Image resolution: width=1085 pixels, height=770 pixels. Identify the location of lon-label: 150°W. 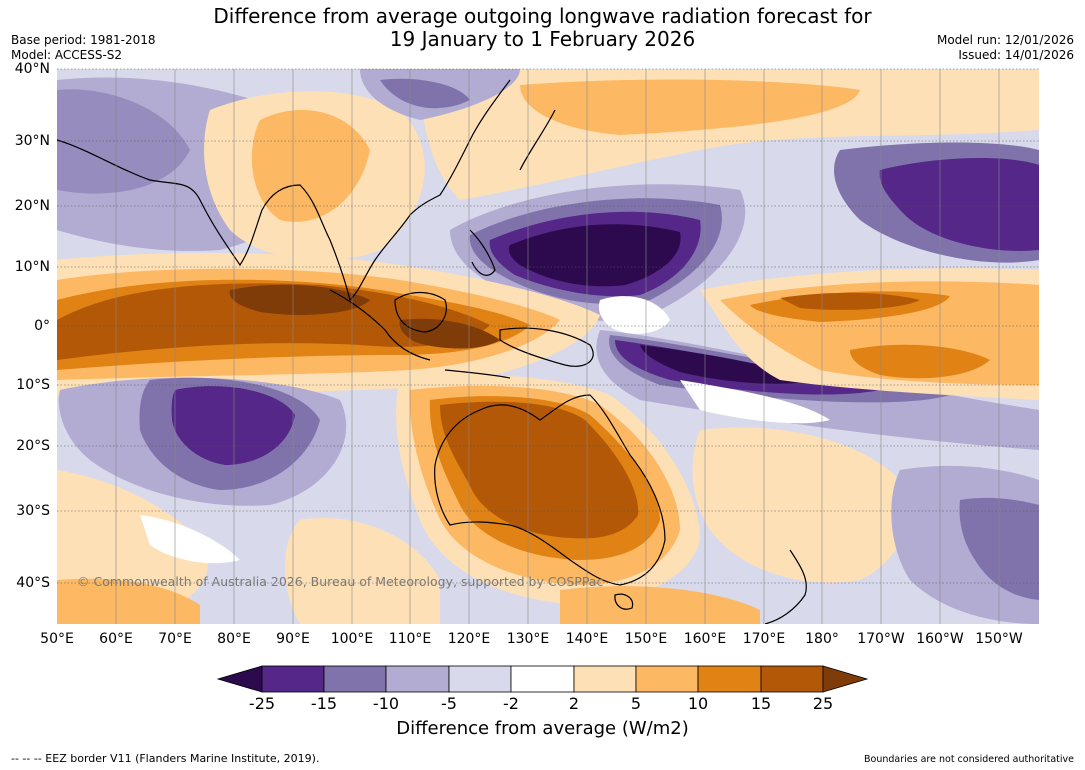
(999, 639).